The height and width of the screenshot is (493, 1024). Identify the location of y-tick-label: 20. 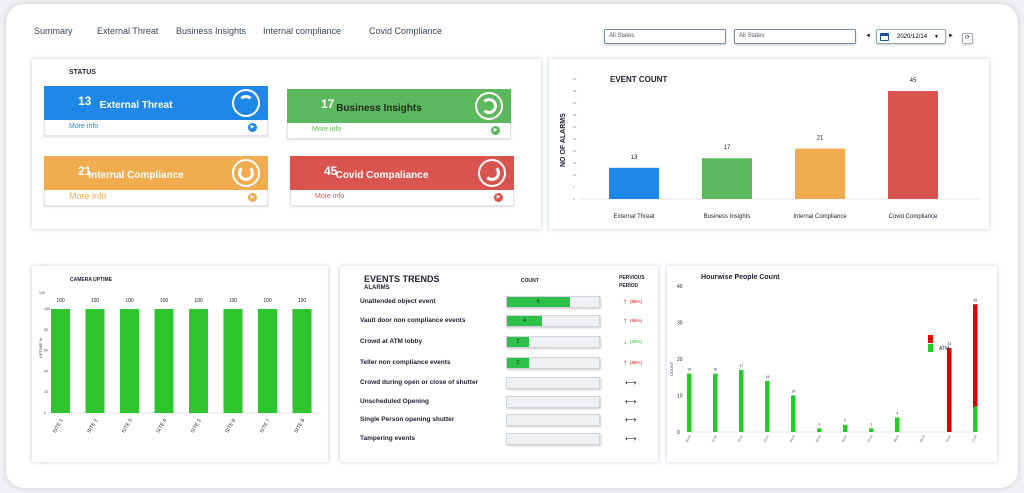
(575, 151).